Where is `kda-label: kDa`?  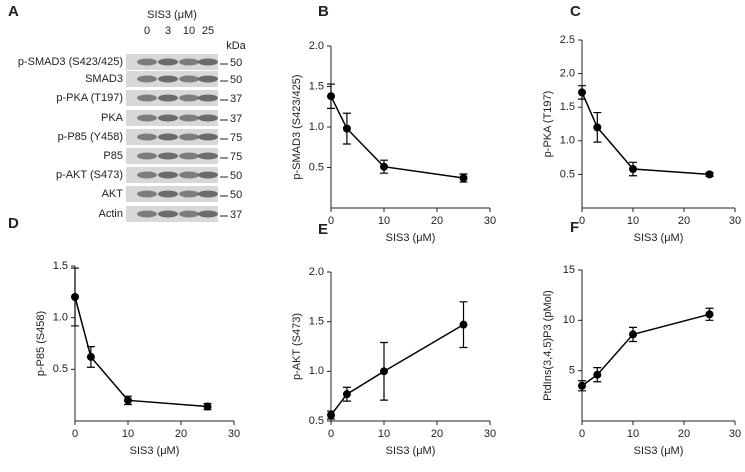
kda-label: kDa is located at coordinates (236, 46).